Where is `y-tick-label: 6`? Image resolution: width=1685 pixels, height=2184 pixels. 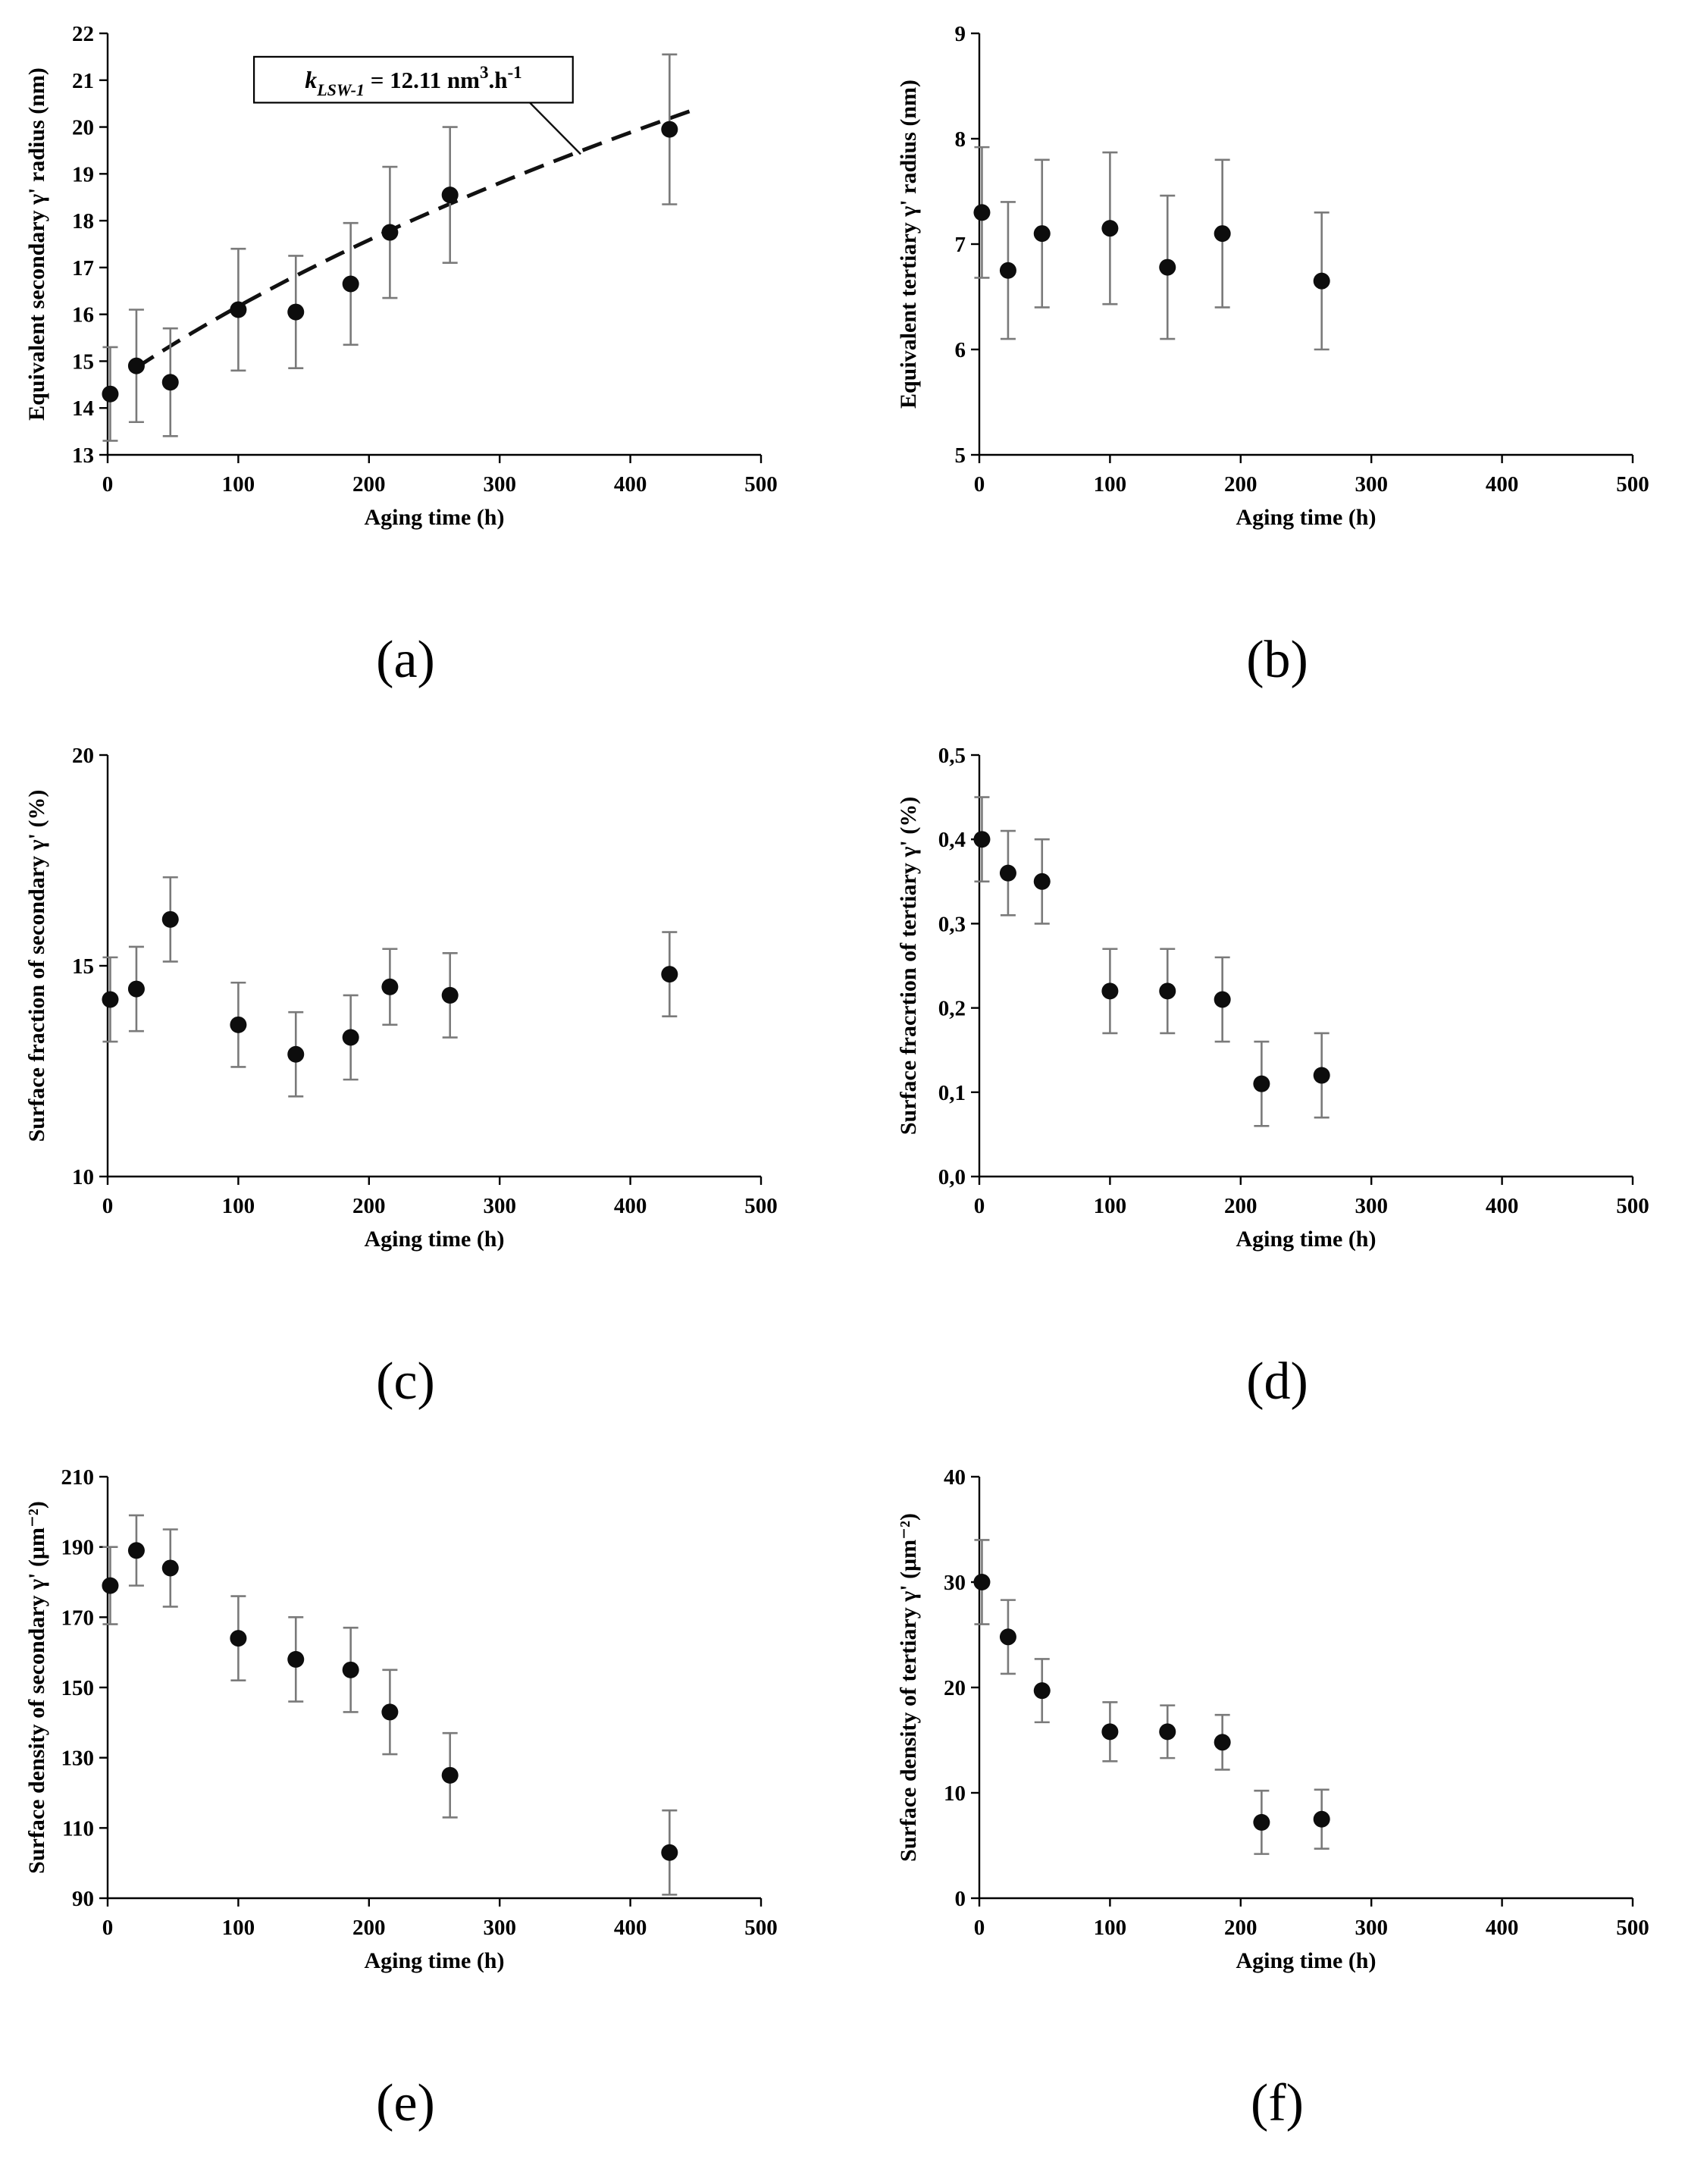
y-tick-label: 6 is located at coordinates (961, 350).